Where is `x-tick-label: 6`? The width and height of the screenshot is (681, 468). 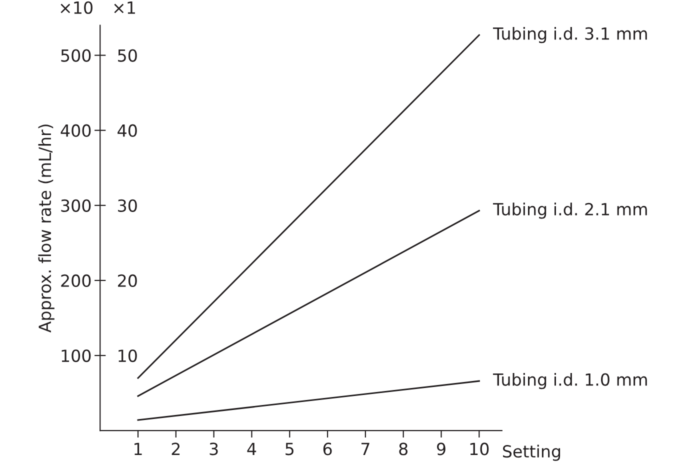
x-tick-label: 6 is located at coordinates (327, 449).